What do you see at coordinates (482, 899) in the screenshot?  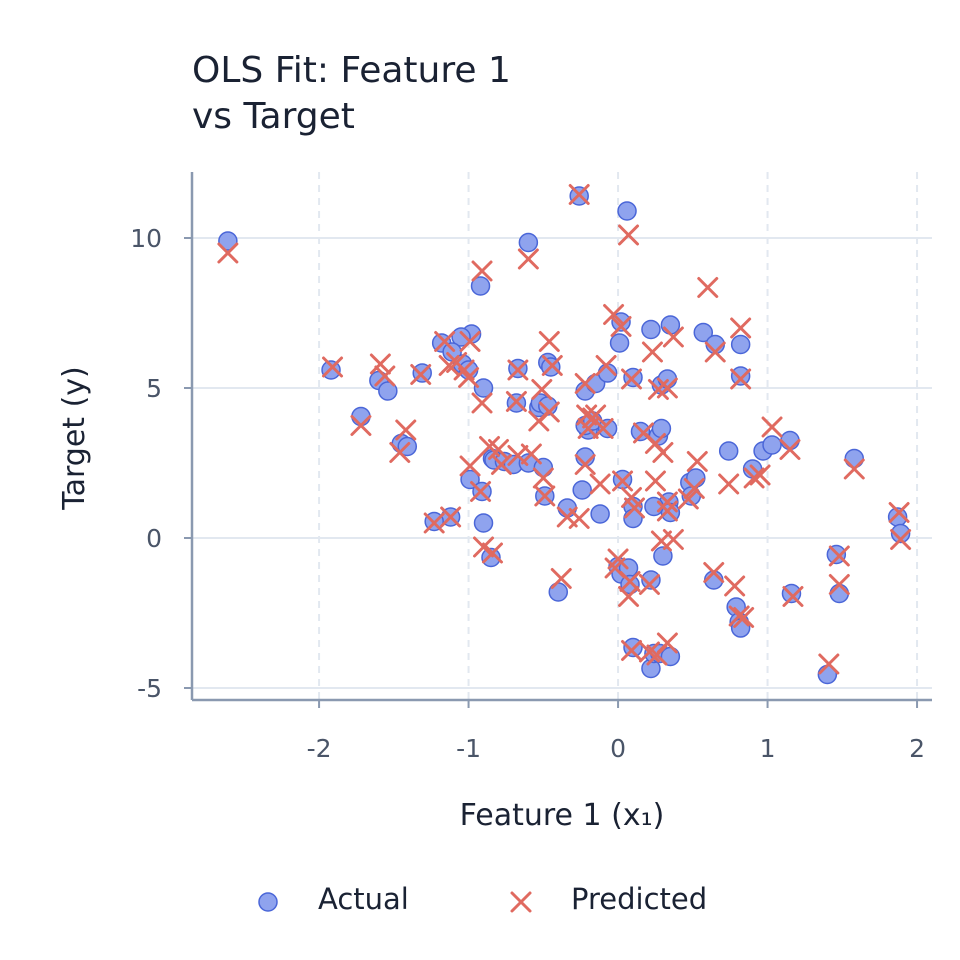 I see `legend: Actual Predicted` at bounding box center [482, 899].